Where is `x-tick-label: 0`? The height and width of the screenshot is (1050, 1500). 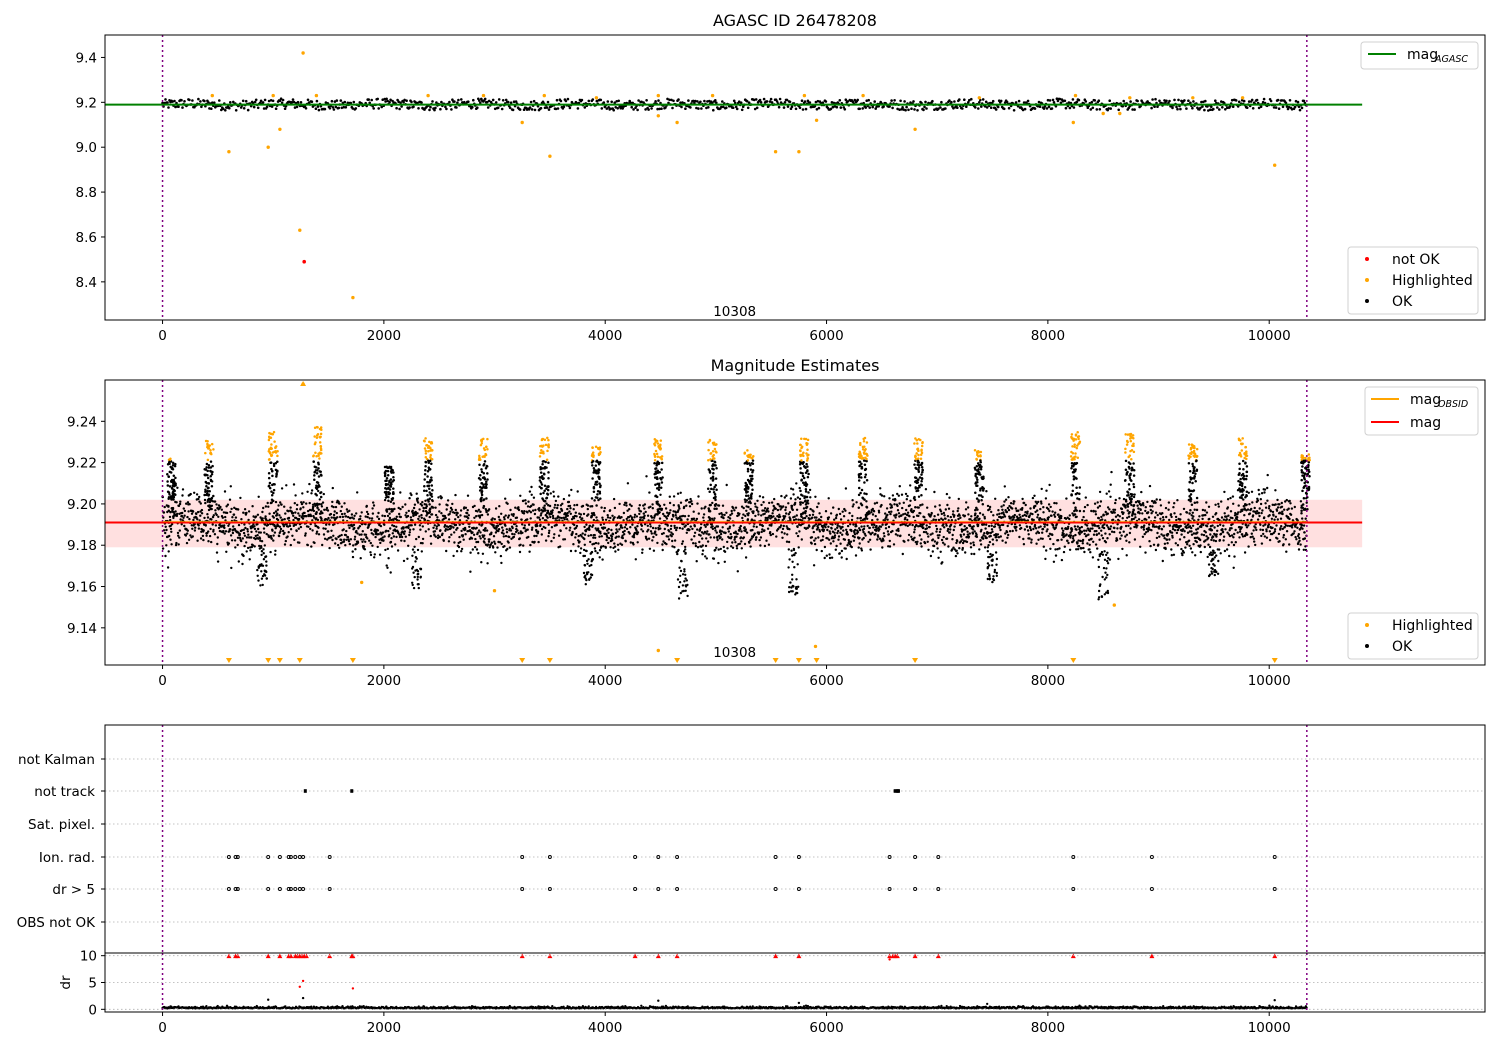 x-tick-label: 0 is located at coordinates (162, 336).